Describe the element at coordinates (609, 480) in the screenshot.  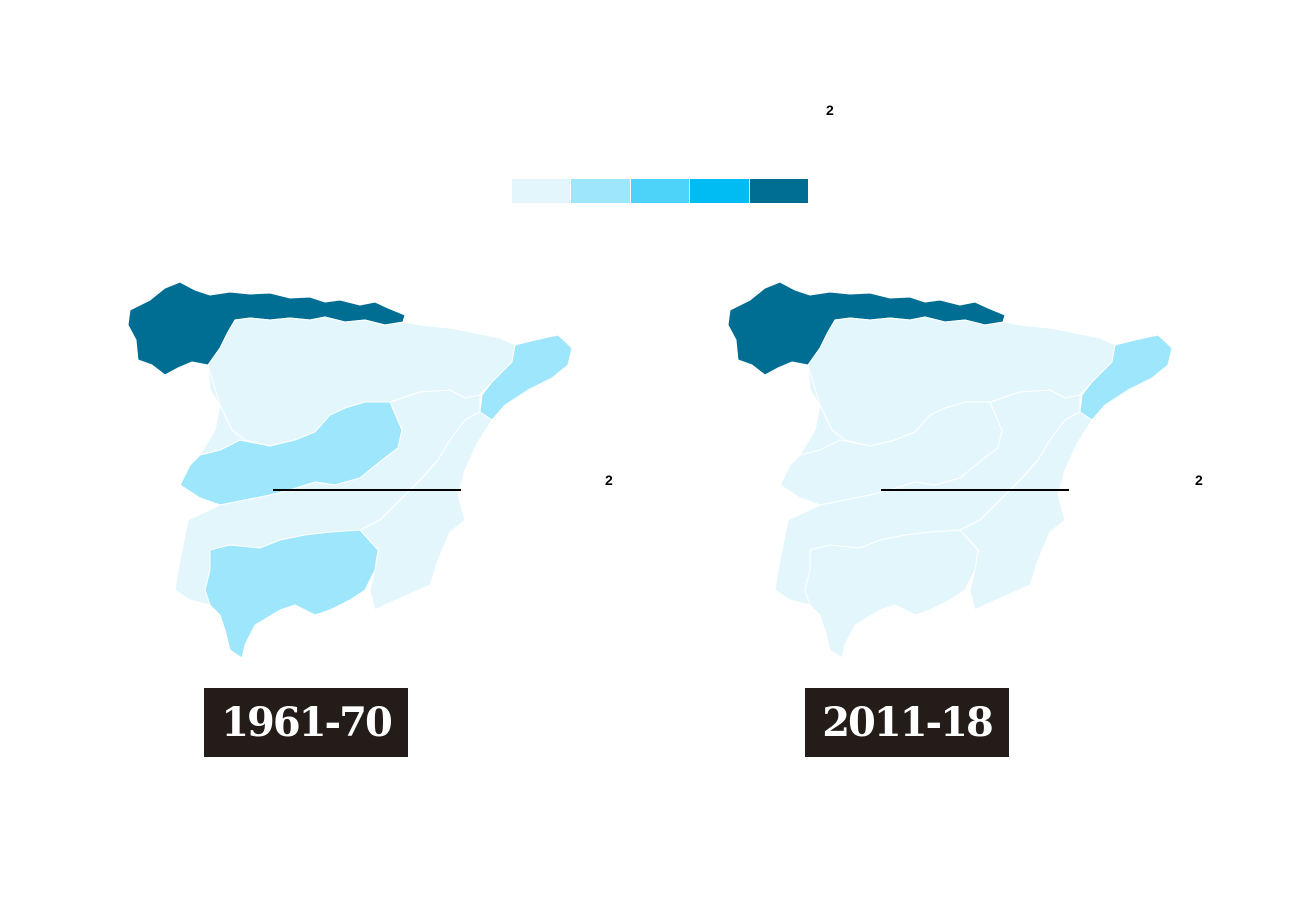
I see `left-map-note-label: 2` at that location.